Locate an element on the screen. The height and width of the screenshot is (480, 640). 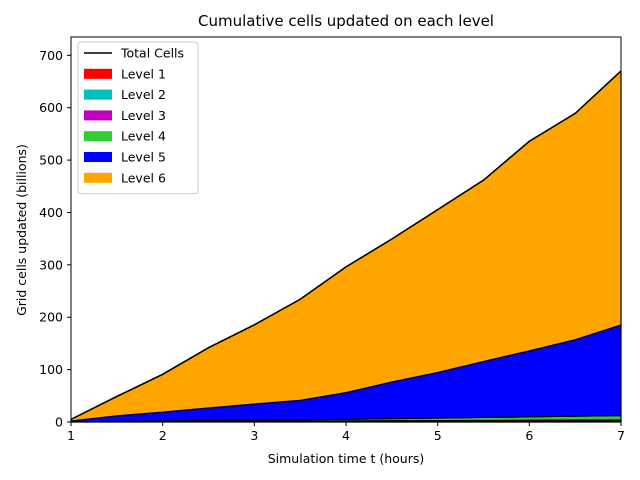
legend-label-level-1: Level 1 is located at coordinates (143, 73).